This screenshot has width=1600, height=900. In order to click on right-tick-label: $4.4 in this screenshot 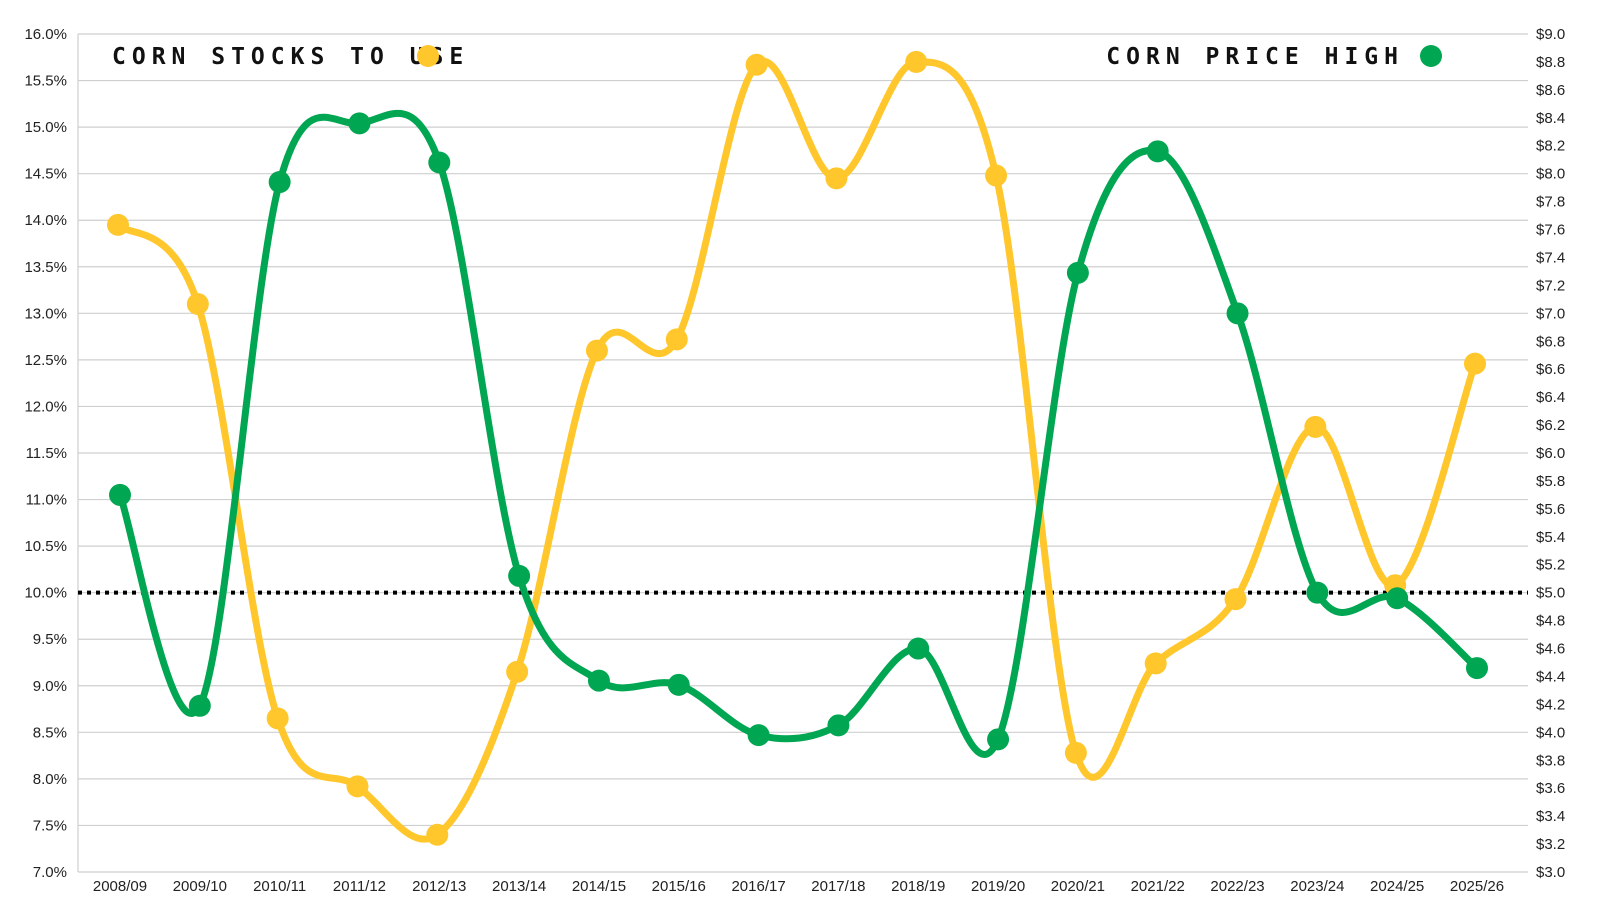, I will do `click(1550, 676)`.